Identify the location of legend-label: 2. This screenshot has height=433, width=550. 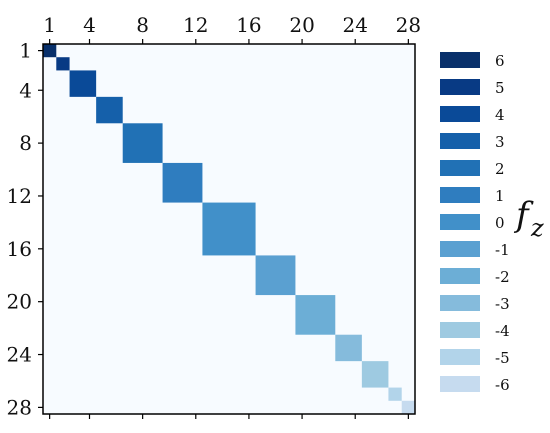
(500, 169).